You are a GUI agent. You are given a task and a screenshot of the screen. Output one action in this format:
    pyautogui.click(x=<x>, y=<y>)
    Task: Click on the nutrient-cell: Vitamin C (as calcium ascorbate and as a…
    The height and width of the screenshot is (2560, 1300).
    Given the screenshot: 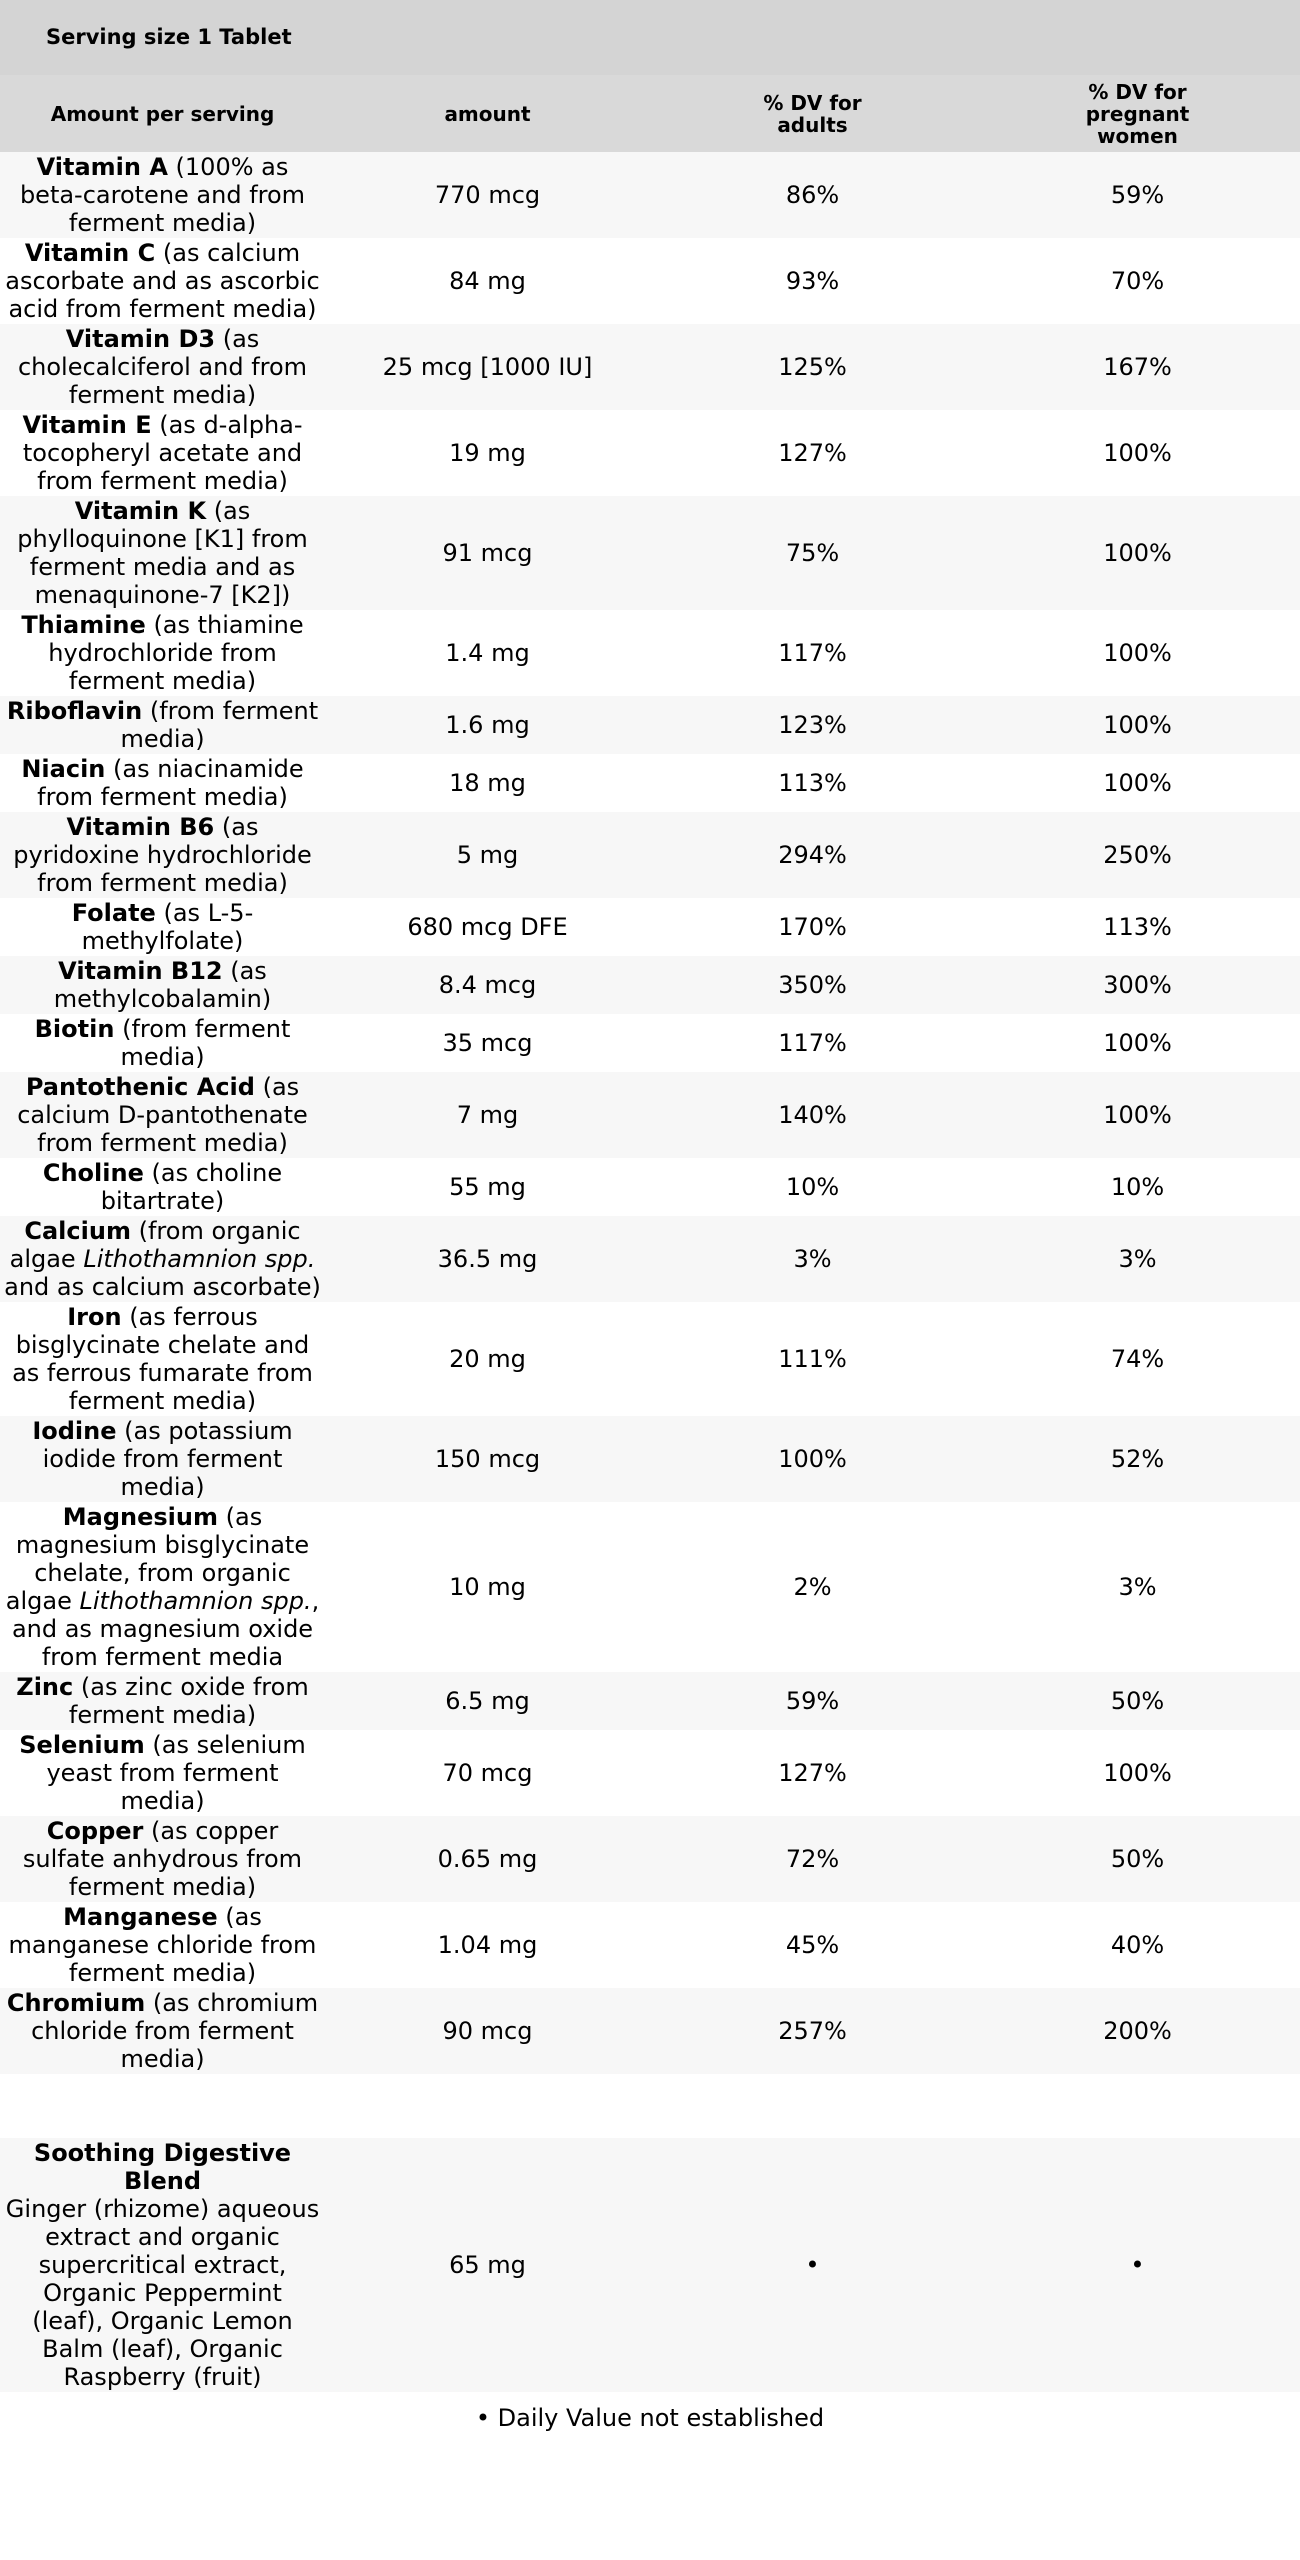 What is the action you would take?
    pyautogui.click(x=162, y=281)
    